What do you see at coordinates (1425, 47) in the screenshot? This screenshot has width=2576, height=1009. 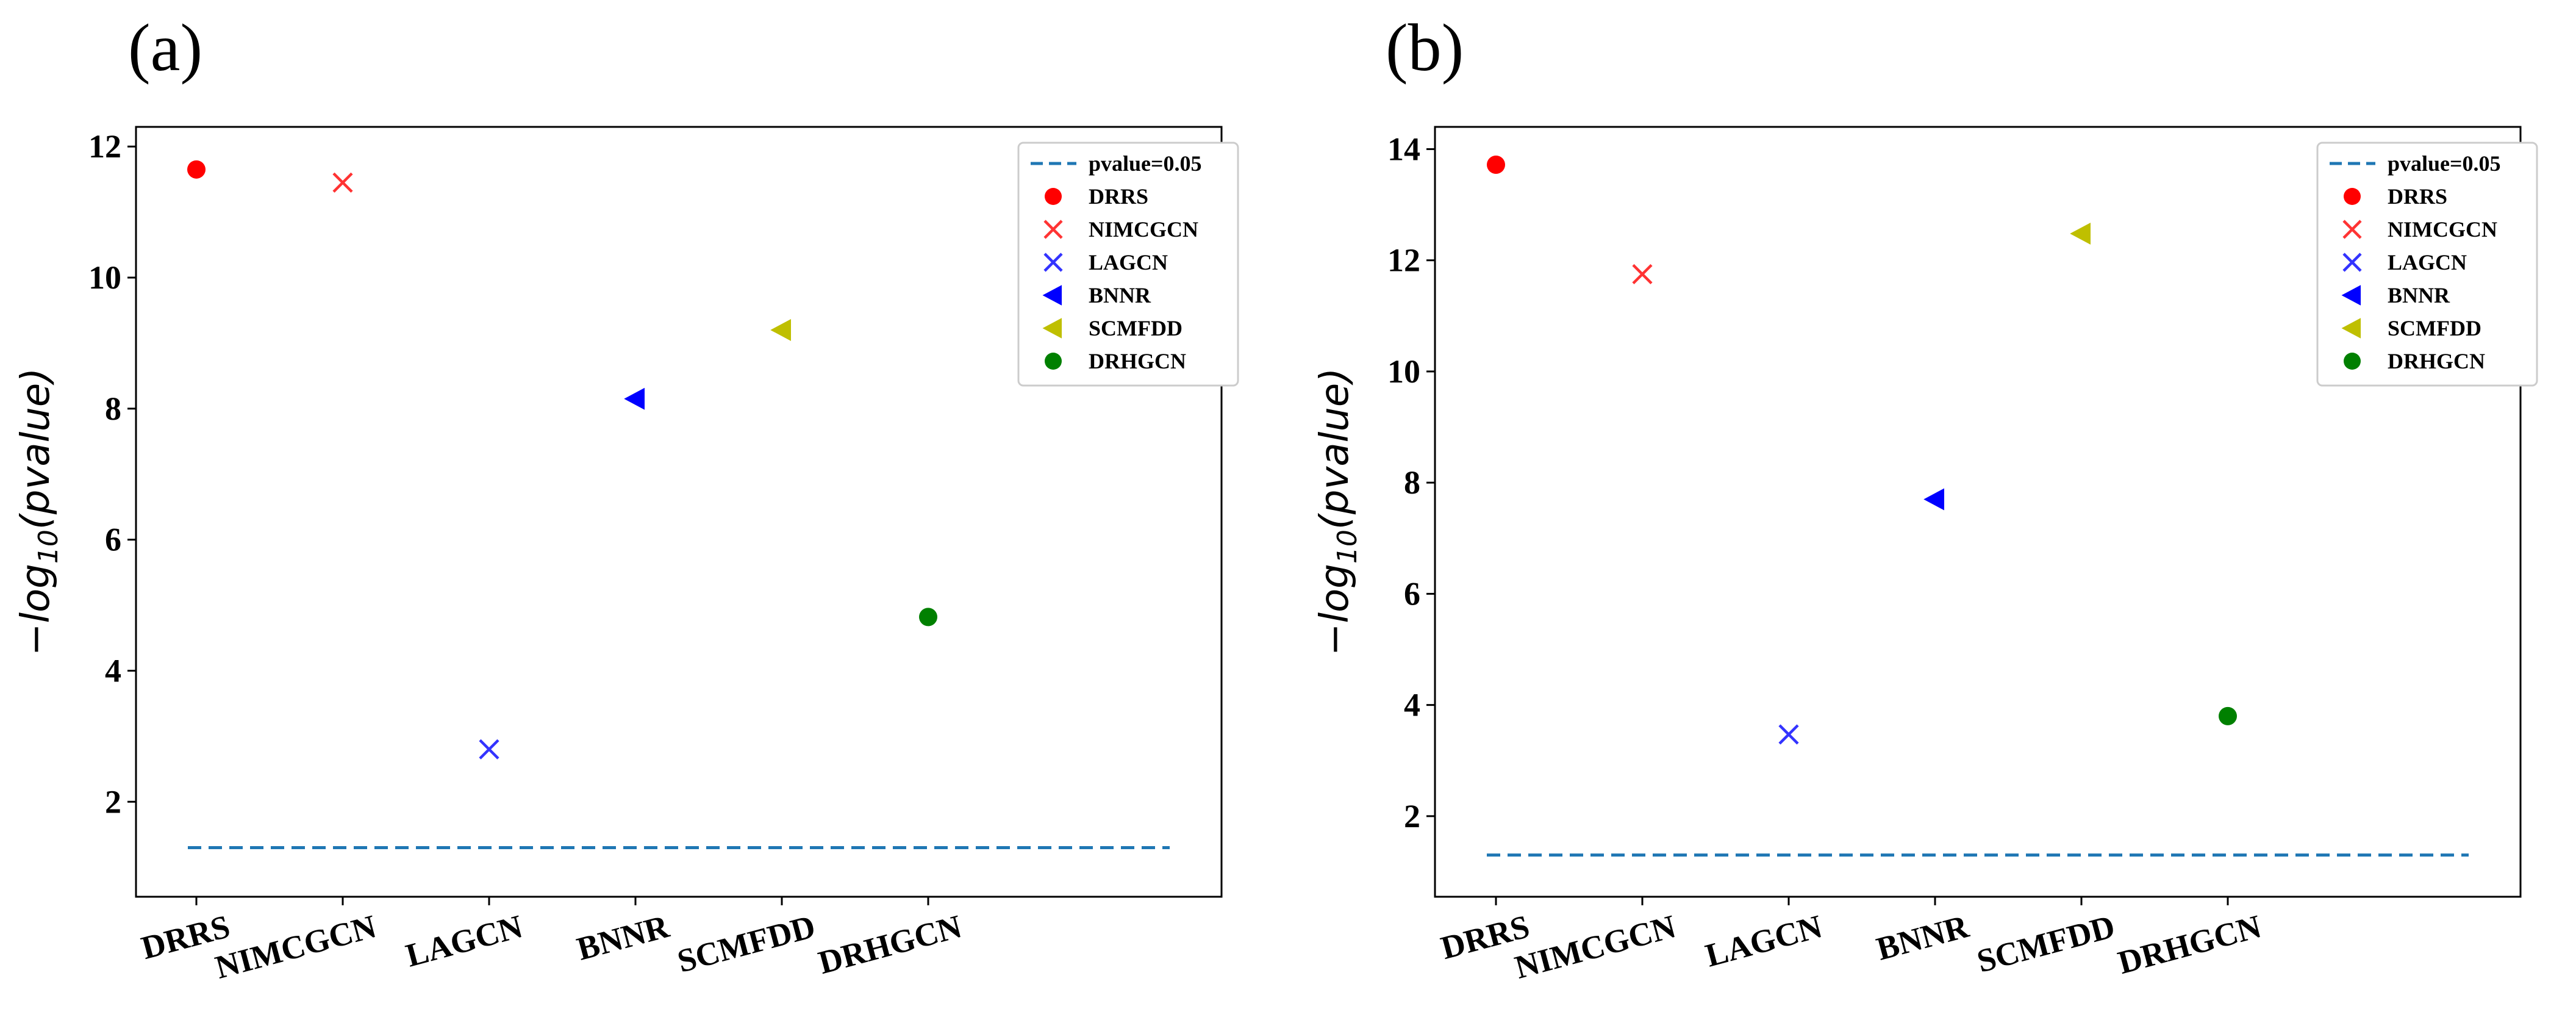 I see `panel-label: (b)` at bounding box center [1425, 47].